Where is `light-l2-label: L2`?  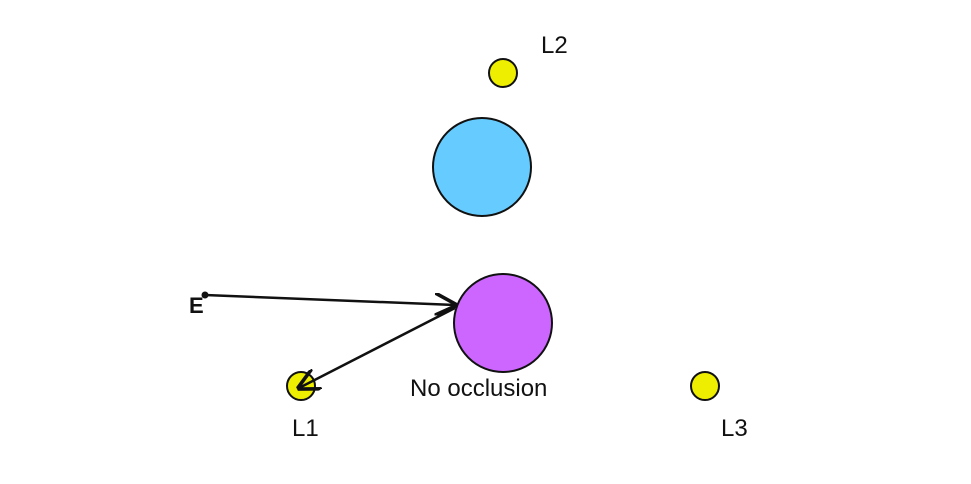 light-l2-label: L2 is located at coordinates (554, 45).